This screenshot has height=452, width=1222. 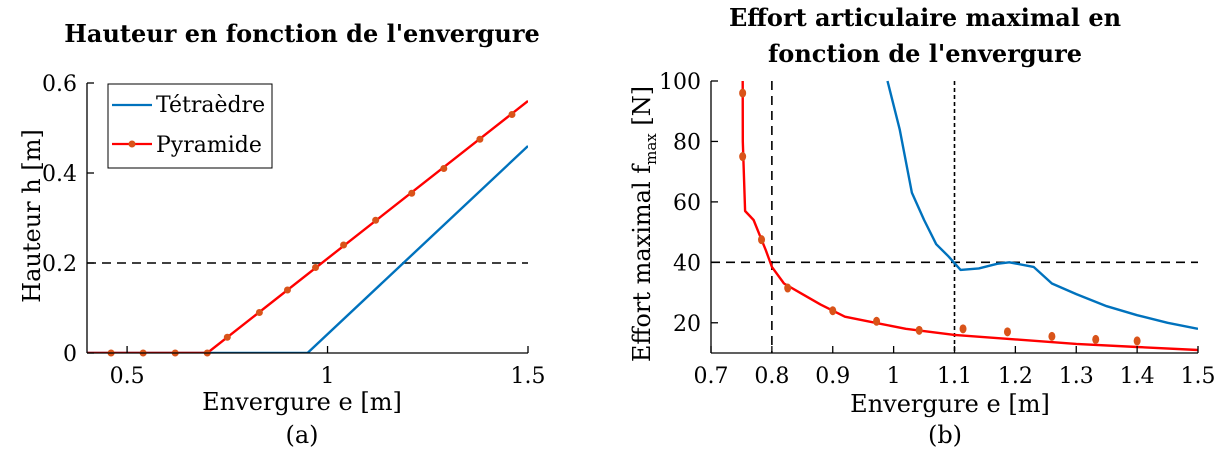 What do you see at coordinates (925, 17) in the screenshot?
I see `chart-b-title-line-1: Effort articulaire maximal en` at bounding box center [925, 17].